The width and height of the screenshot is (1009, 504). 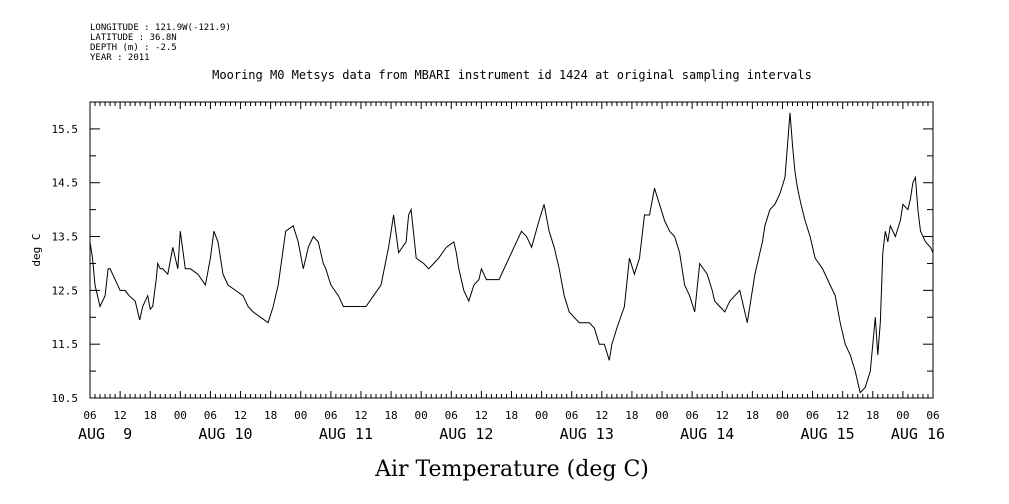 What do you see at coordinates (511, 469) in the screenshot?
I see `x-axis-label: Air Temperature (deg C)` at bounding box center [511, 469].